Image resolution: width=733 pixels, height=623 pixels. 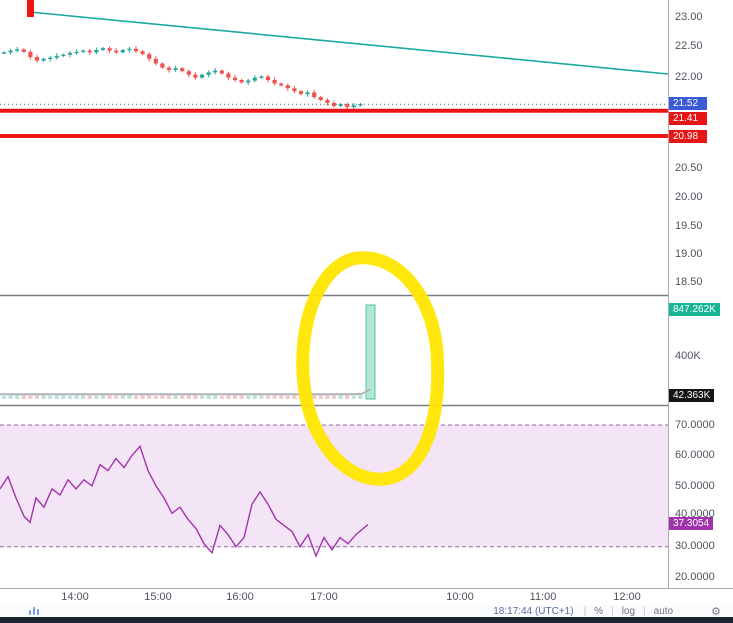 I want to click on axis-label: 70.0000, so click(x=695, y=425).